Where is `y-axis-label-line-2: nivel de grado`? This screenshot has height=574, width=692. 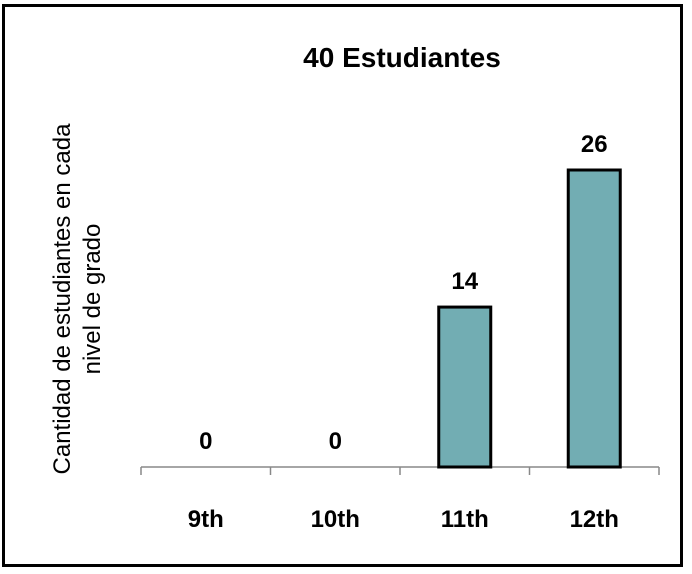 y-axis-label-line-2: nivel de grado is located at coordinates (92, 299).